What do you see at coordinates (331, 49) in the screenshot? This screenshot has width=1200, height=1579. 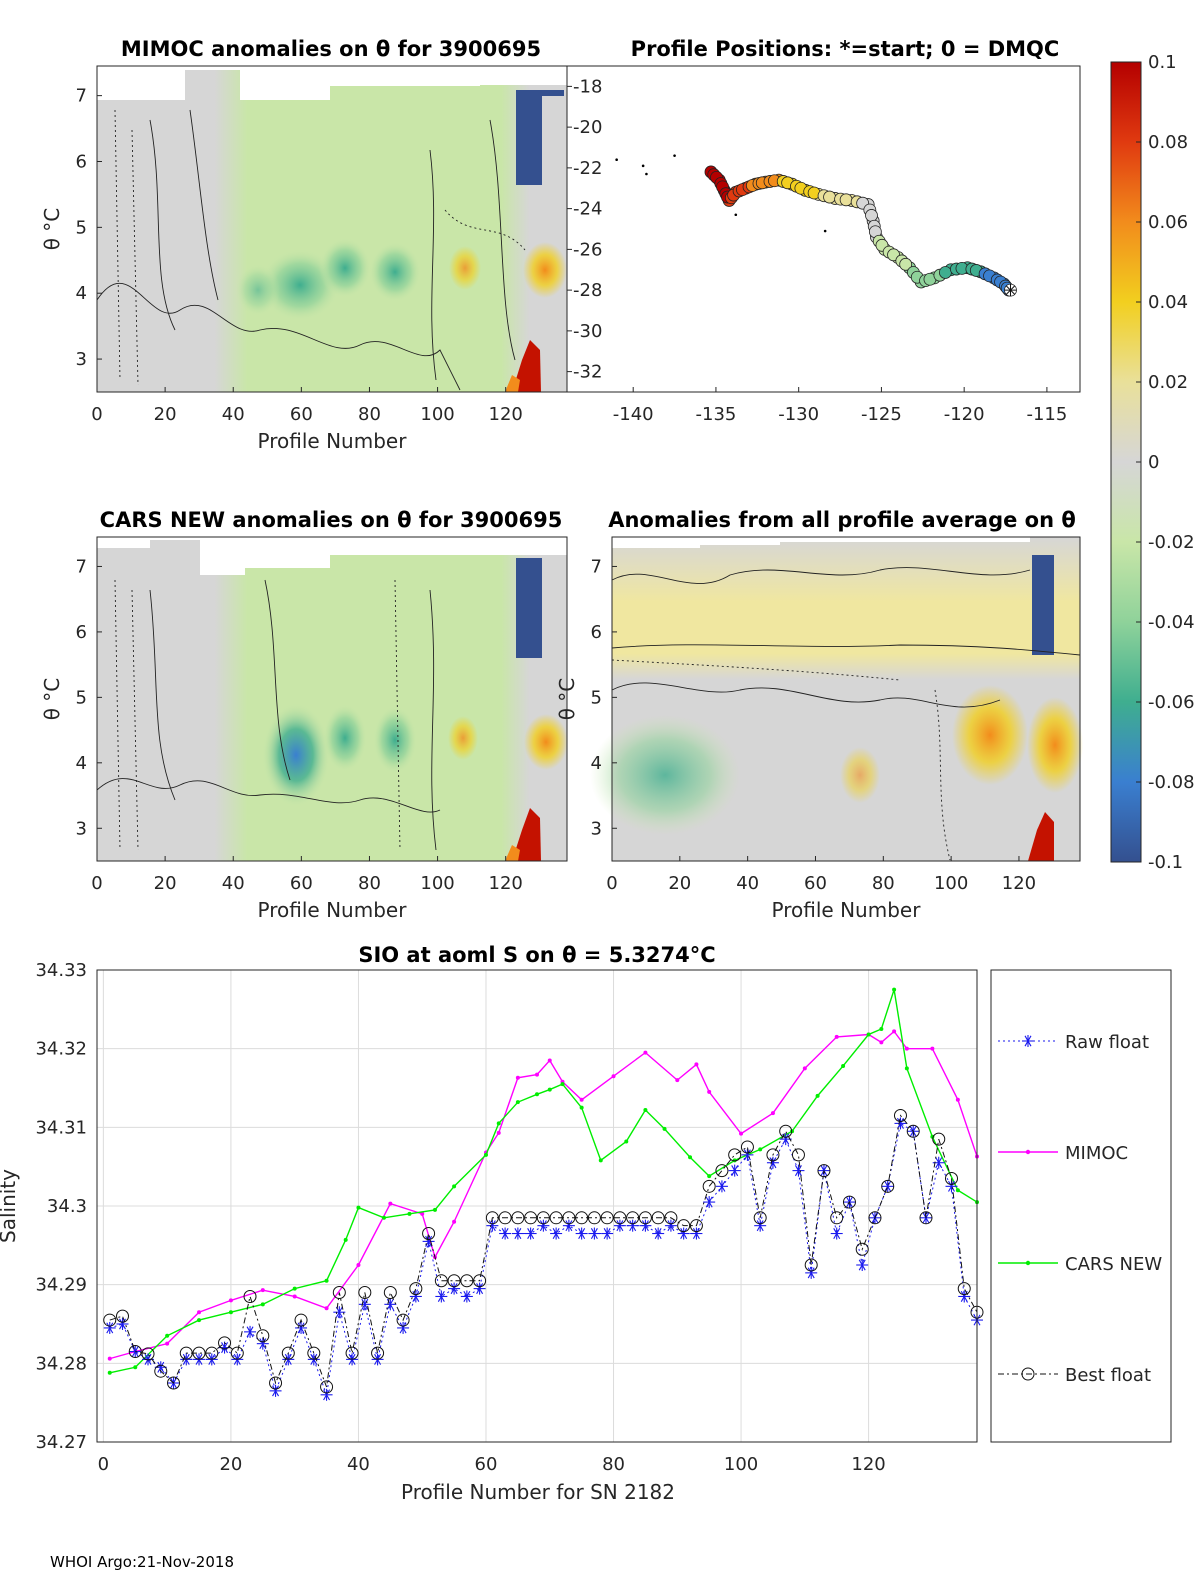 I see `mimoc-title: MIMOC anomalies on θ for 3900695` at bounding box center [331, 49].